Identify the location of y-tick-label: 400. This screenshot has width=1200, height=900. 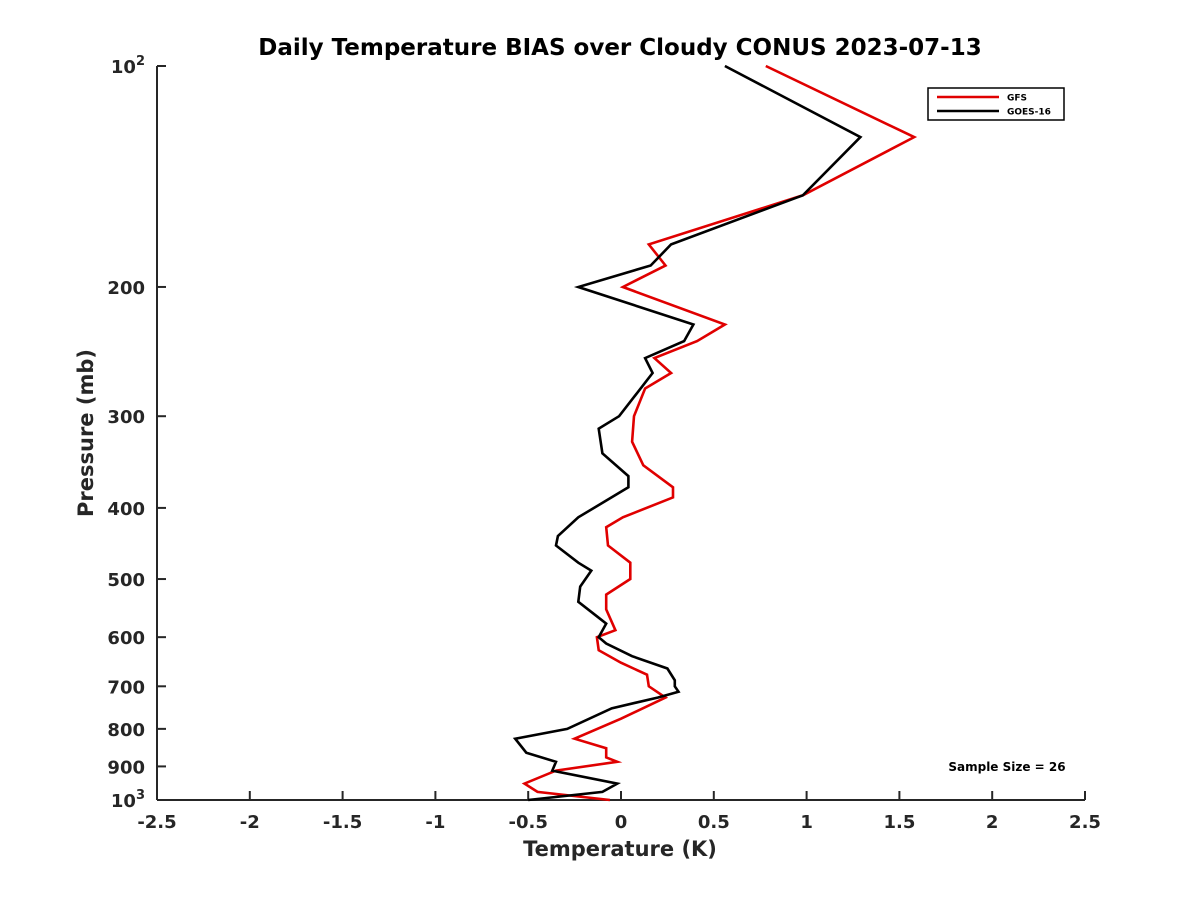
(126, 509).